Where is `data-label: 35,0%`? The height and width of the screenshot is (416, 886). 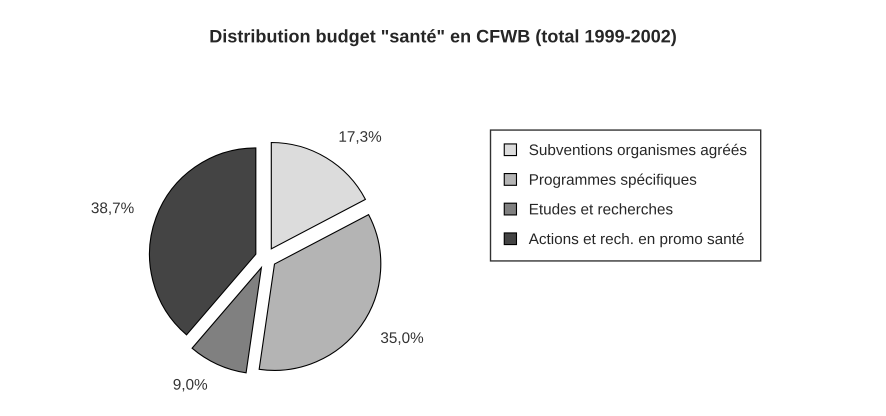 data-label: 35,0% is located at coordinates (402, 338).